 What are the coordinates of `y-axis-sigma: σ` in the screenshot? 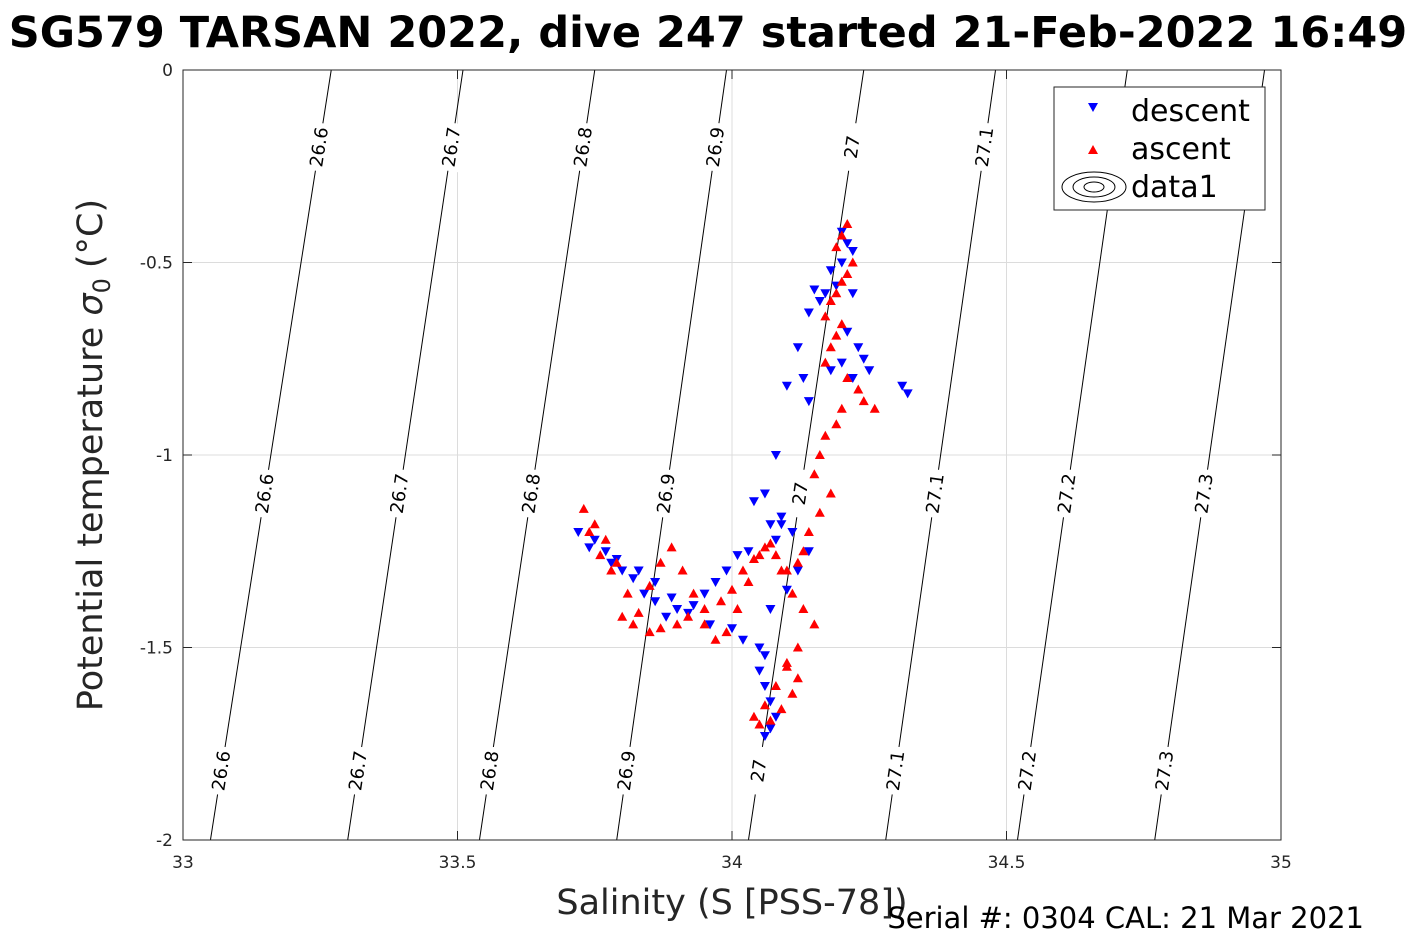 It's located at (91, 304).